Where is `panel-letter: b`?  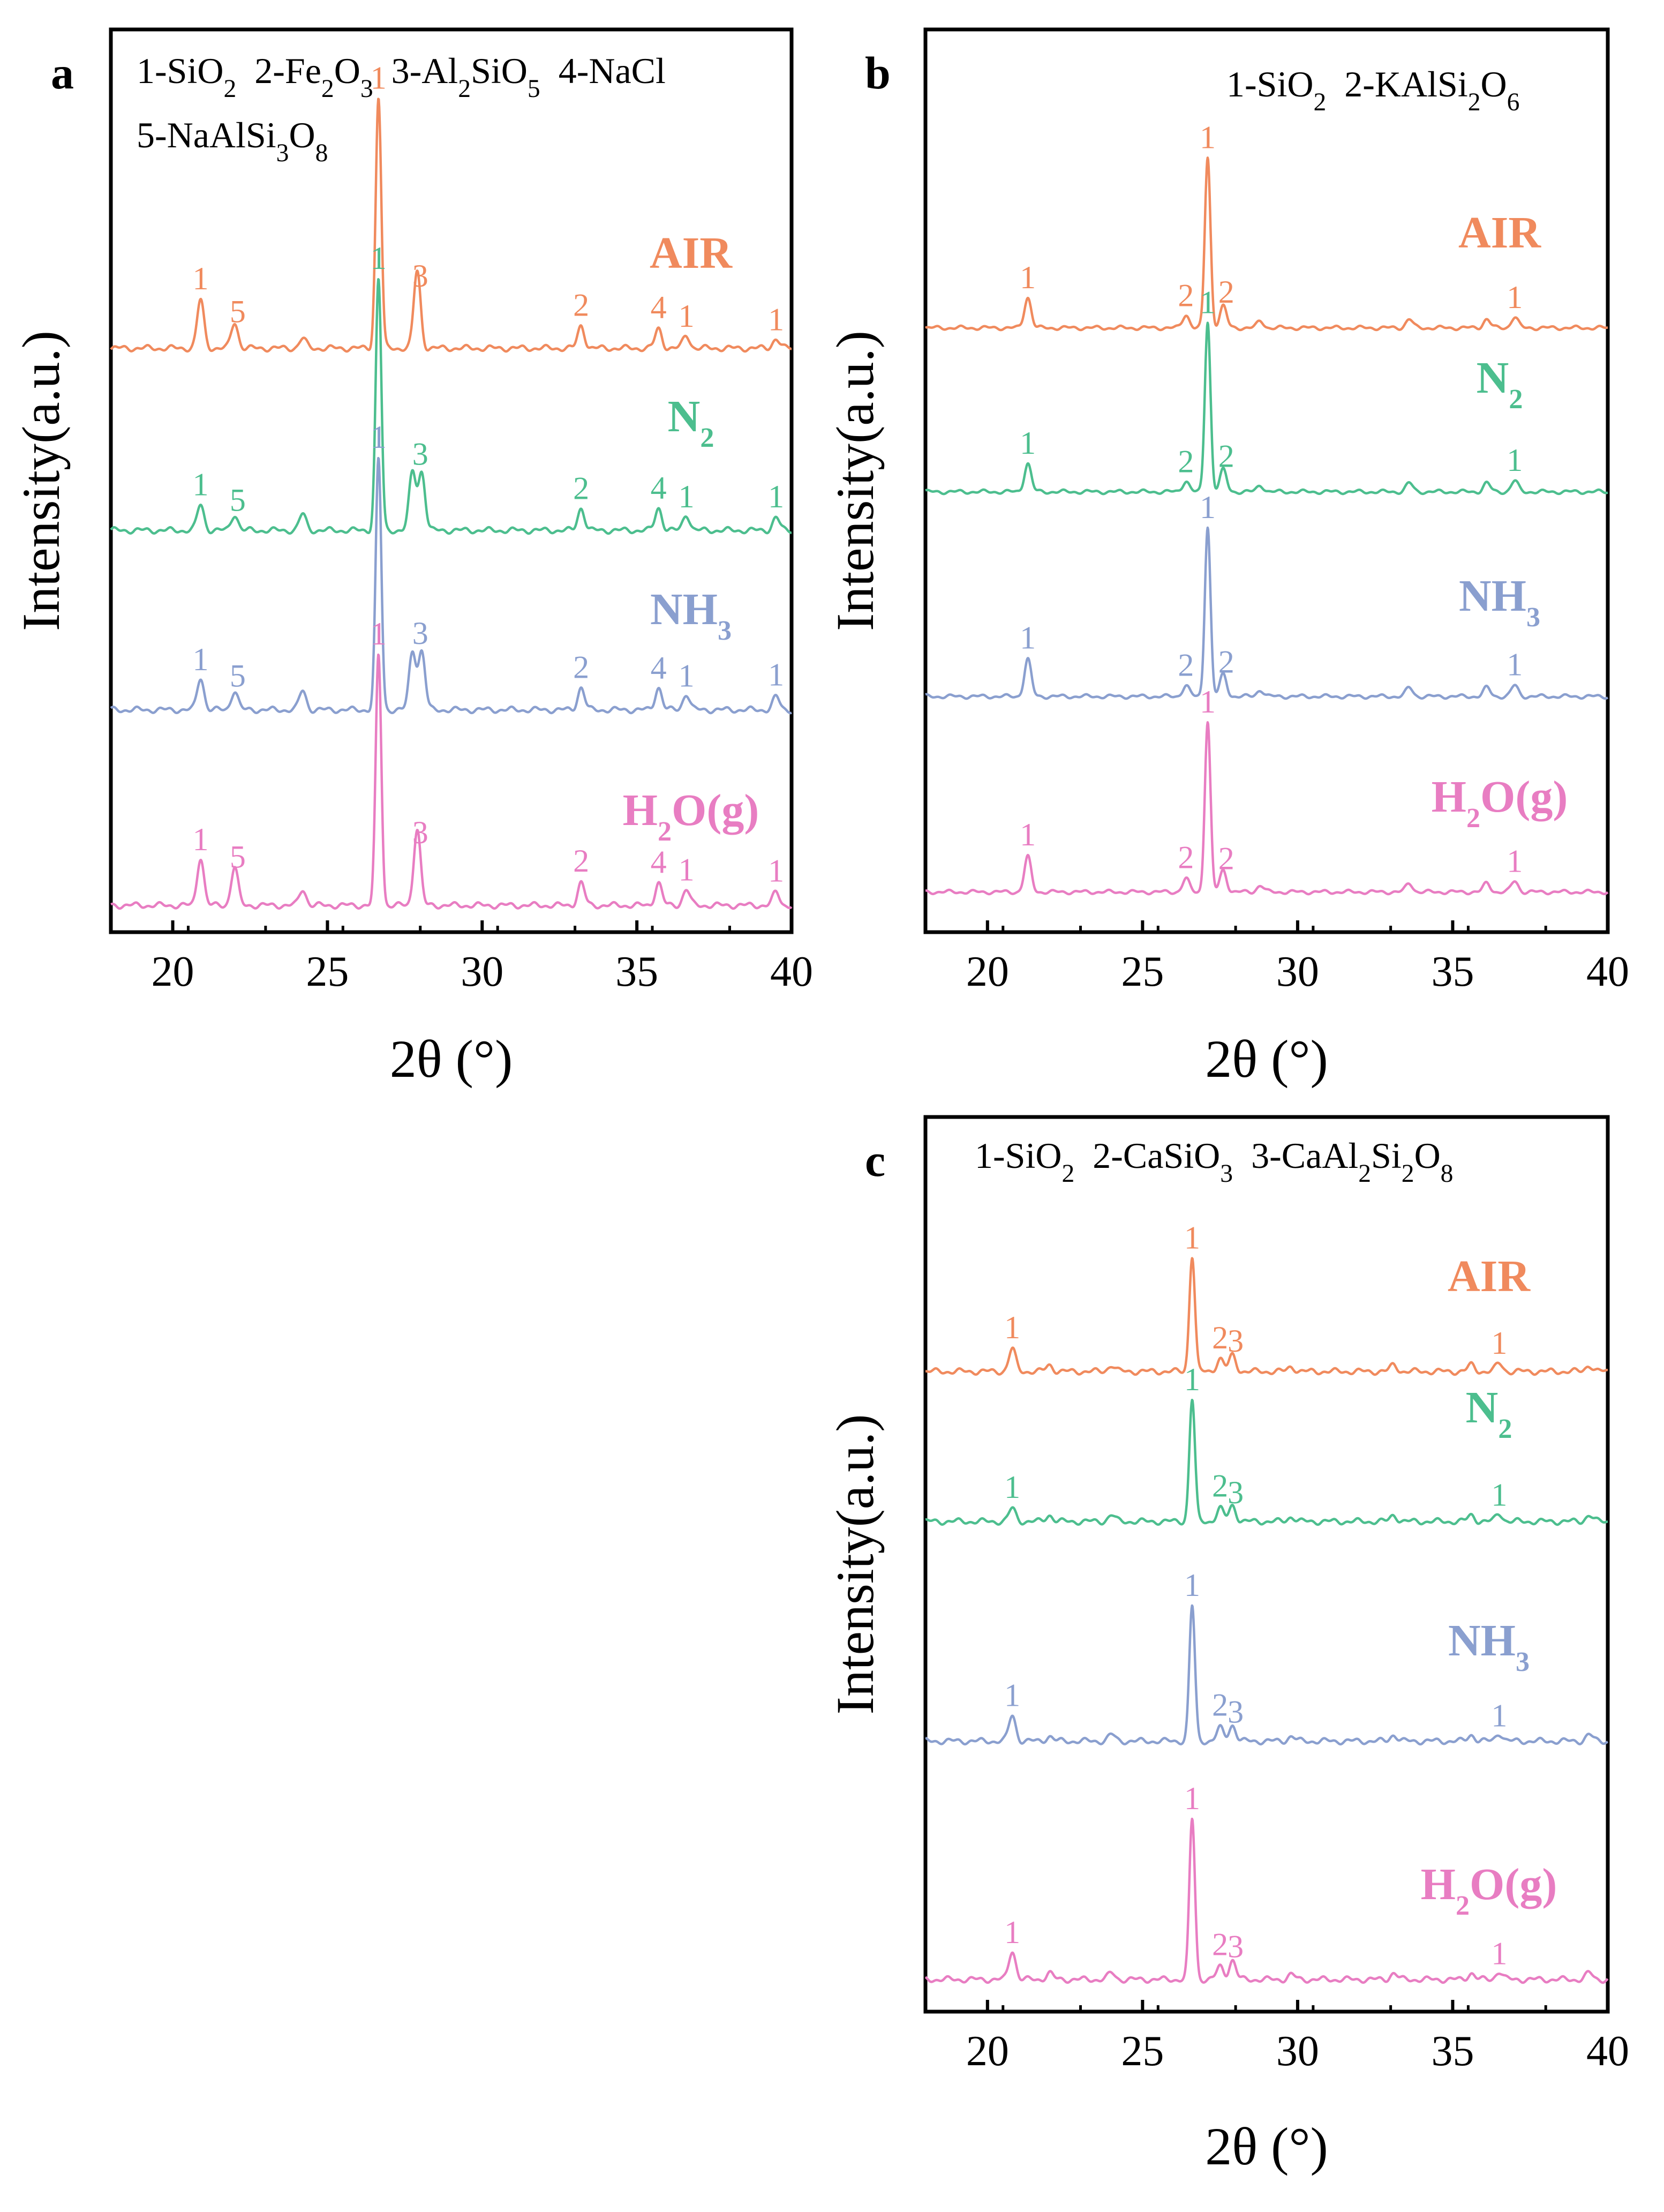 panel-letter: b is located at coordinates (878, 73).